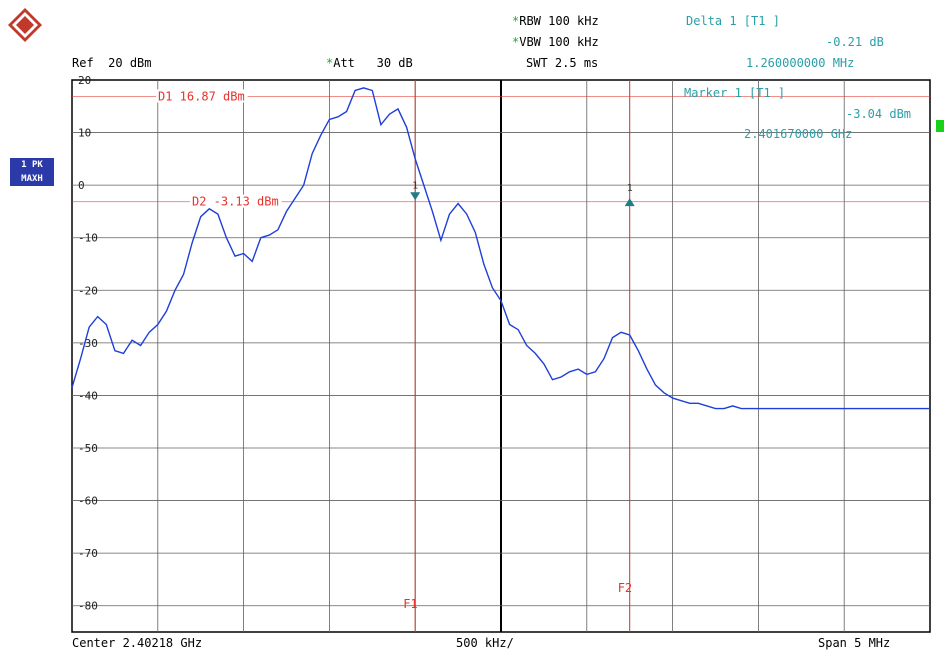 The height and width of the screenshot is (654, 946). Describe the element at coordinates (576, 63) in the screenshot. I see `swt-value: 2.5 ms` at that location.